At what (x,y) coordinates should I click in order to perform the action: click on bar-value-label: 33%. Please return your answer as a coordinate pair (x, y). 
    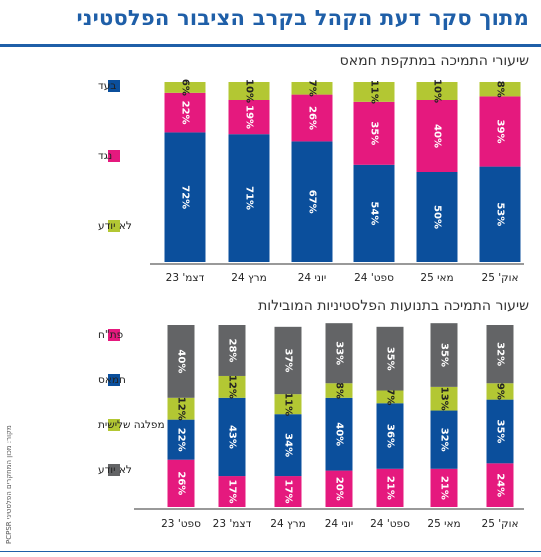
    Looking at the image, I should click on (339, 353).